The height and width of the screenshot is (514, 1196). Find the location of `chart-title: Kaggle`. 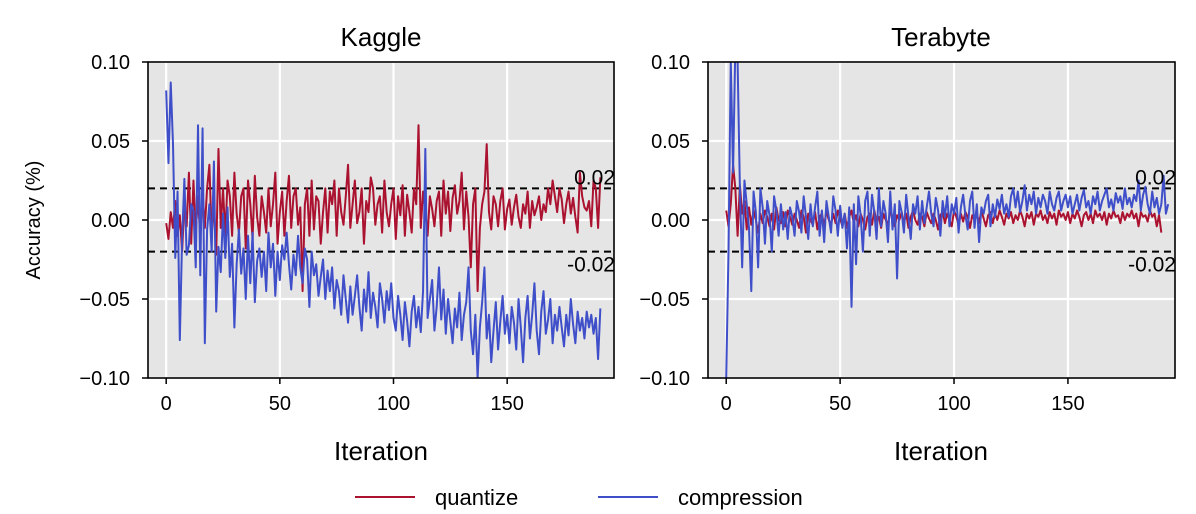

chart-title: Kaggle is located at coordinates (381, 37).